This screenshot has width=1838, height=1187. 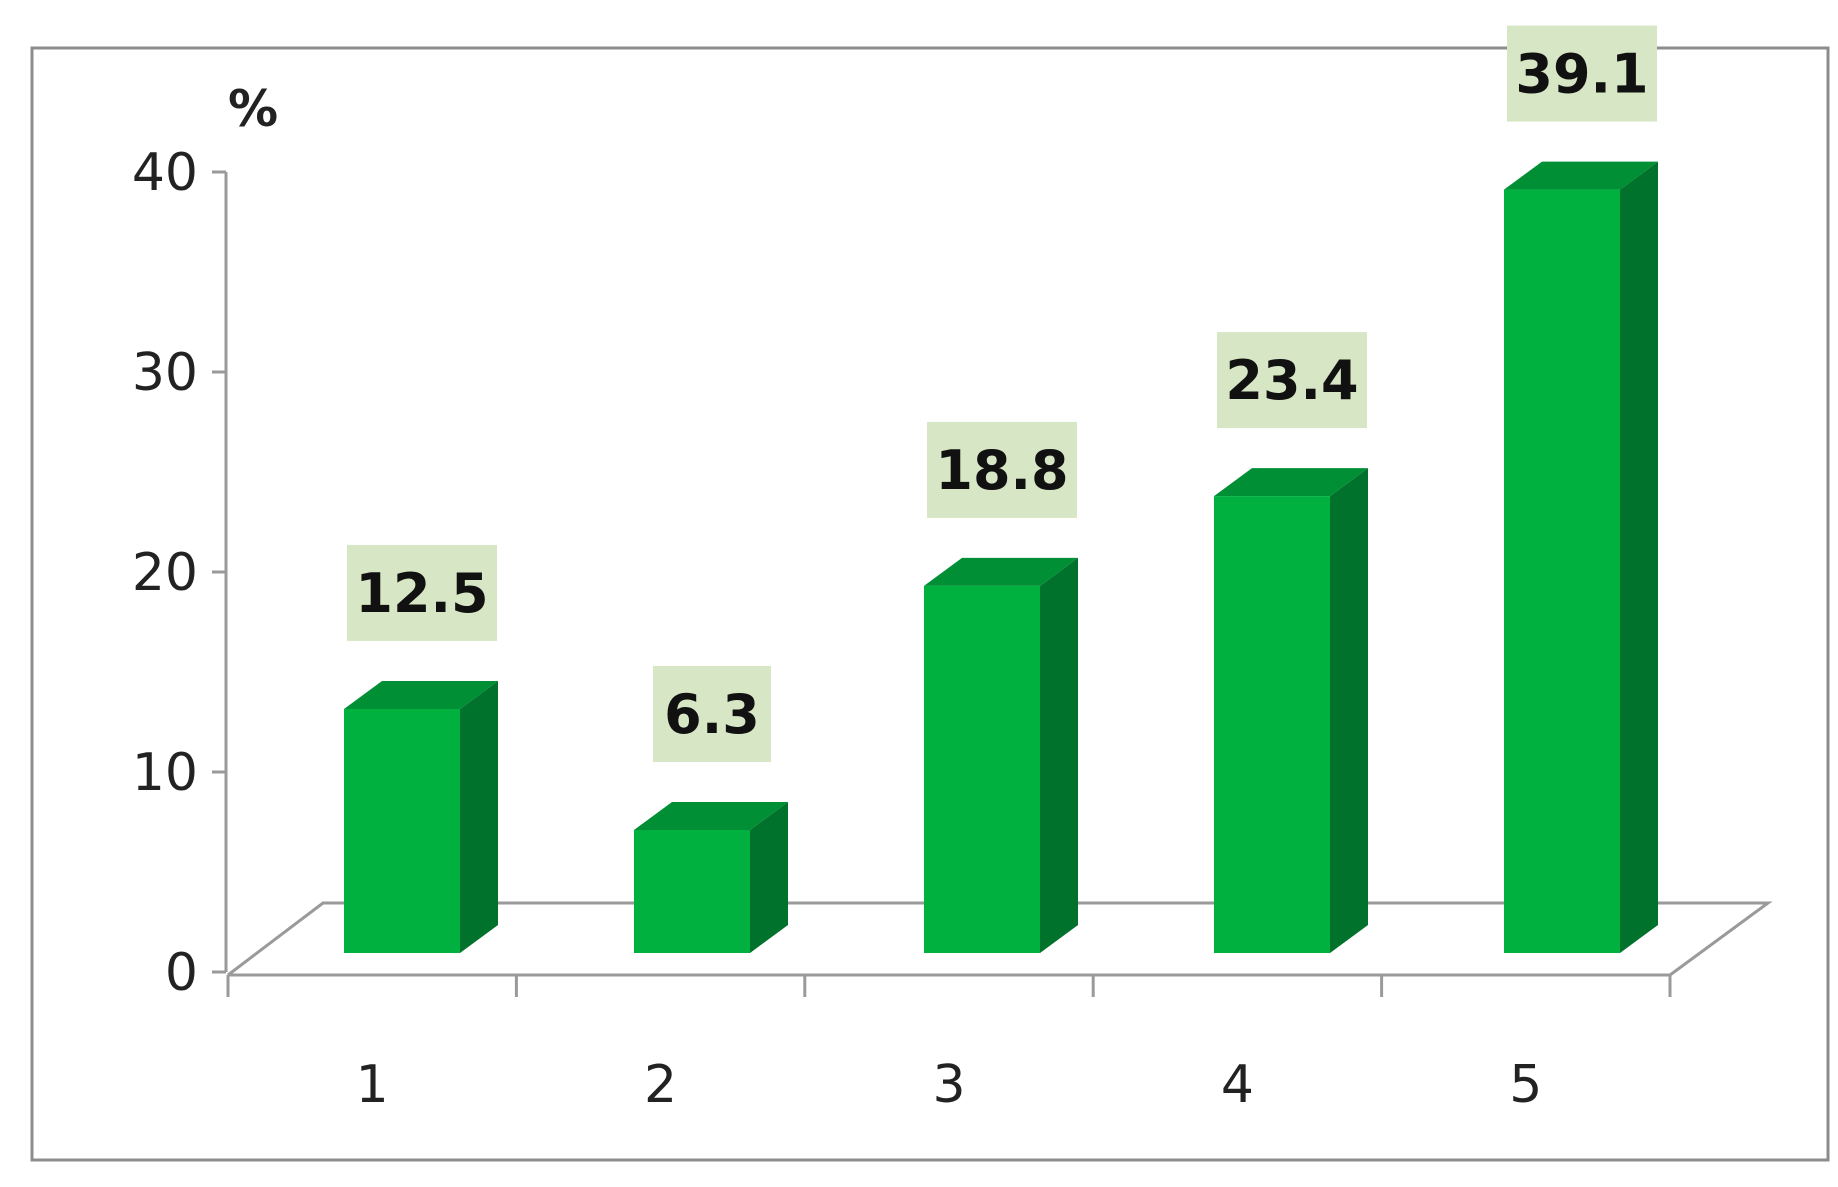 I want to click on x-tick-label: 5, so click(x=1525, y=1085).